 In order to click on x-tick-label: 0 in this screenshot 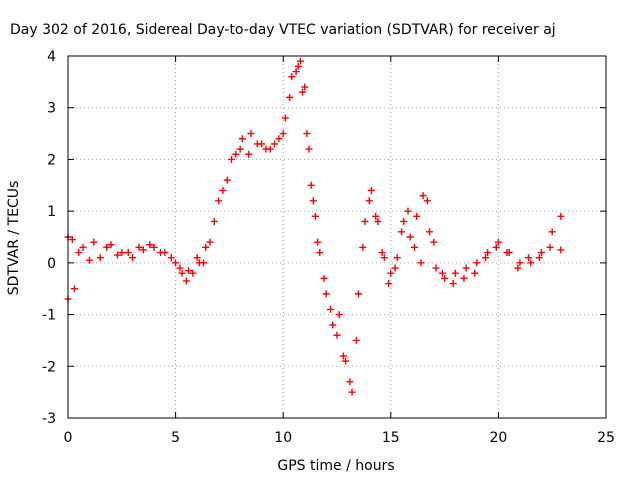, I will do `click(68, 438)`.